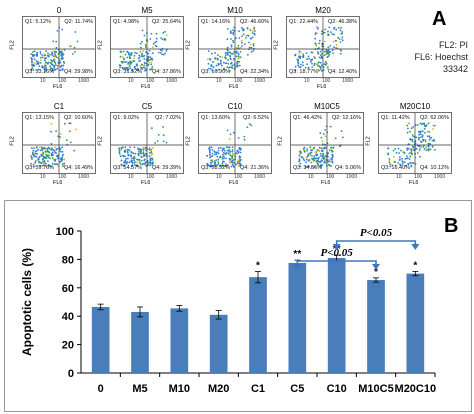 The width and height of the screenshot is (474, 414). What do you see at coordinates (78, 22) in the screenshot?
I see `quadrant-q2-label: Q2: 11.74%` at bounding box center [78, 22].